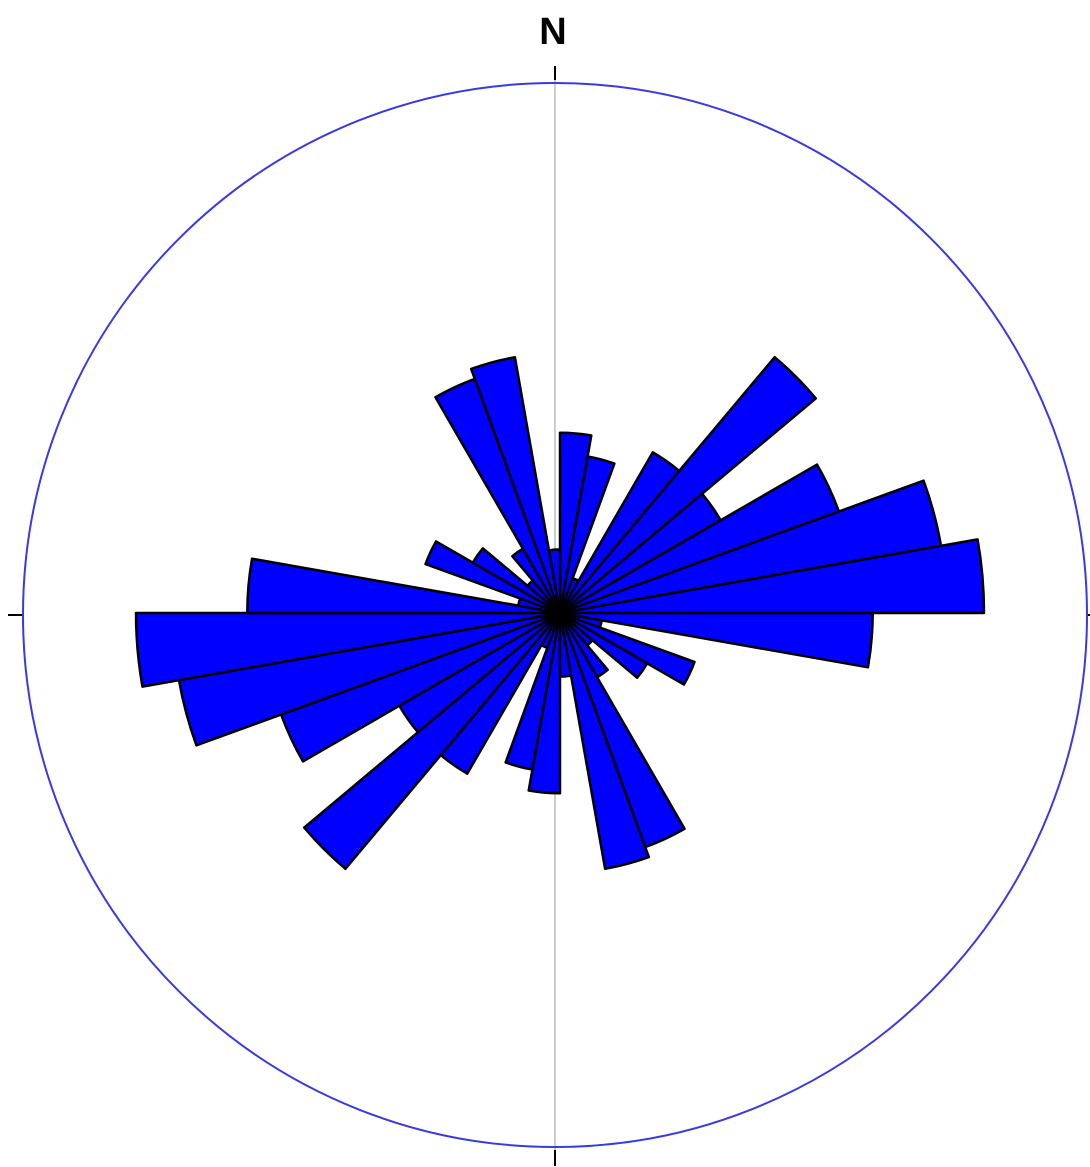 The height and width of the screenshot is (1167, 1090). I want to click on center-hub, so click(560, 613).